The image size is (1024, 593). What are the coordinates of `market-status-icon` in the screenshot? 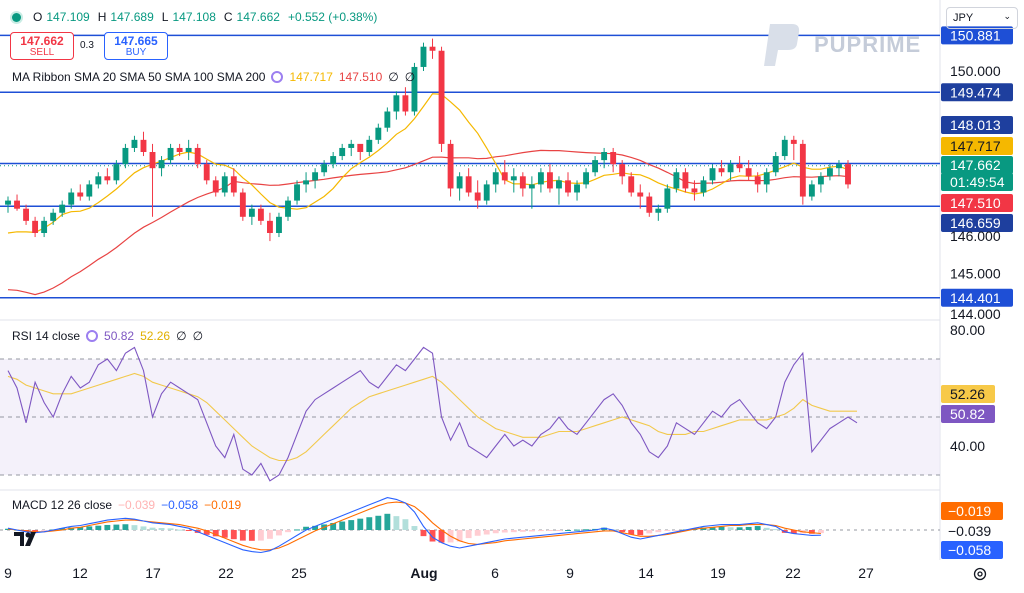 It's located at (16, 17).